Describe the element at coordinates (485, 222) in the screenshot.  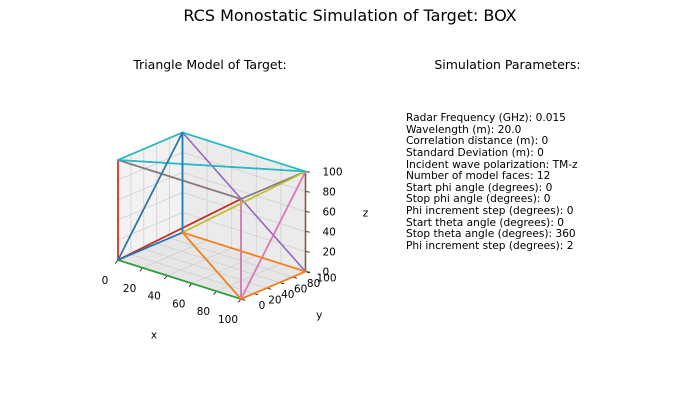
I see `param-line: Start theta angle (degrees): 0` at that location.